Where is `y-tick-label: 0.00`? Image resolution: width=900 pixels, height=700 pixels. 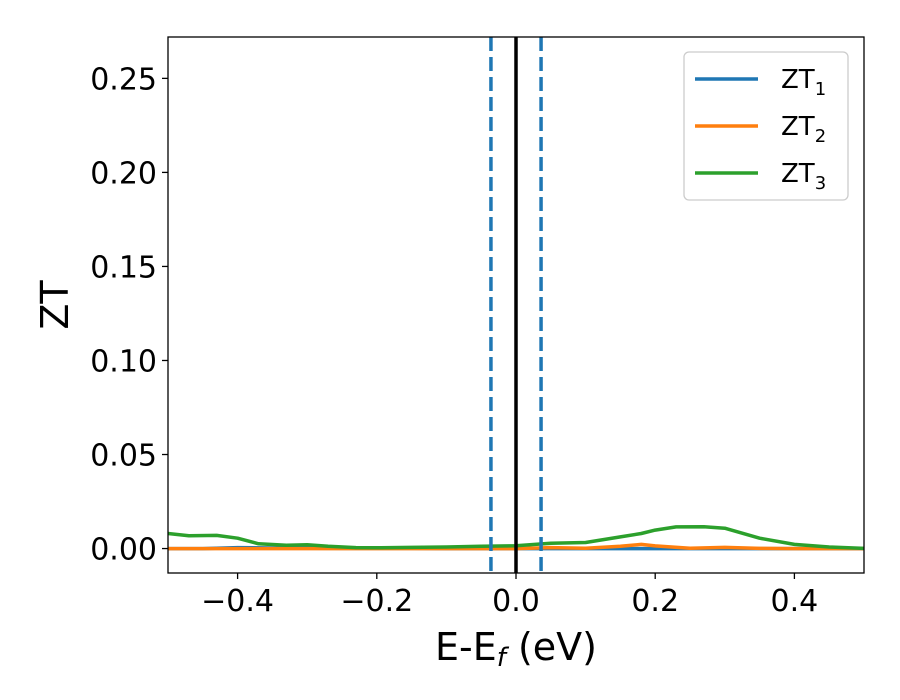
y-tick-label: 0.00 is located at coordinates (123, 550).